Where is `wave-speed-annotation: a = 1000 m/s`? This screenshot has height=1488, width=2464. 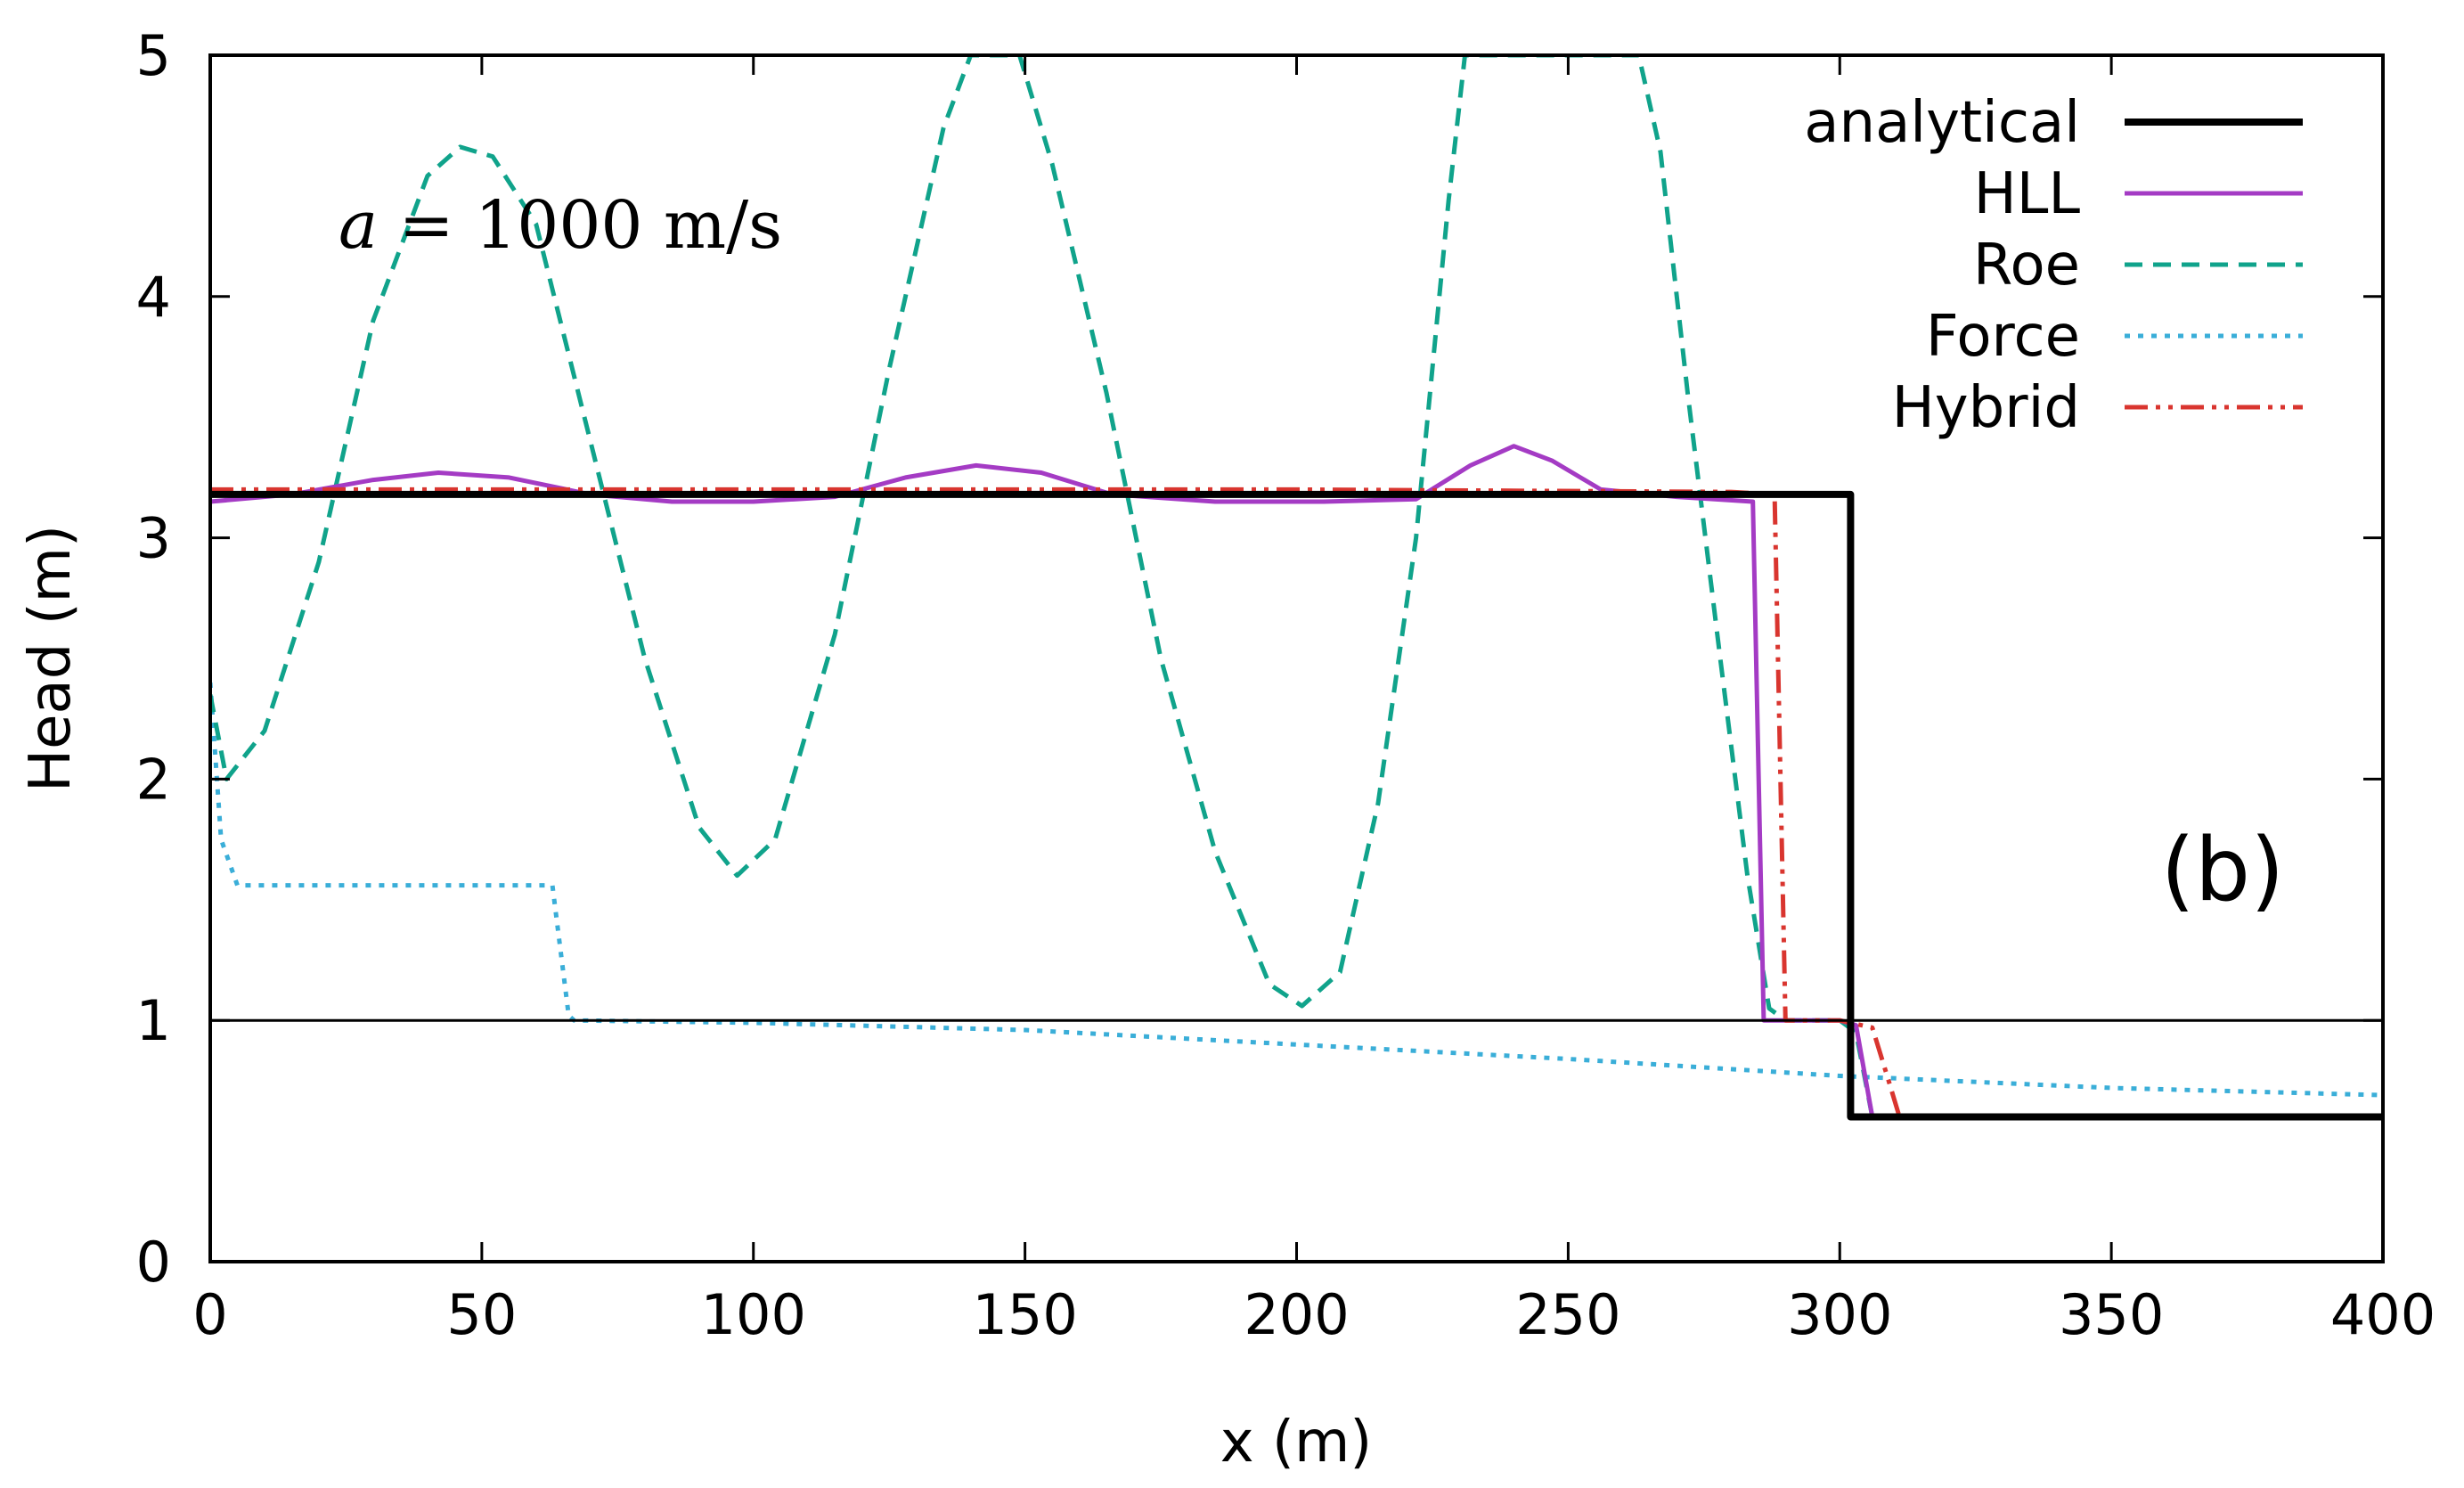 wave-speed-annotation: a = 1000 m/s is located at coordinates (561, 225).